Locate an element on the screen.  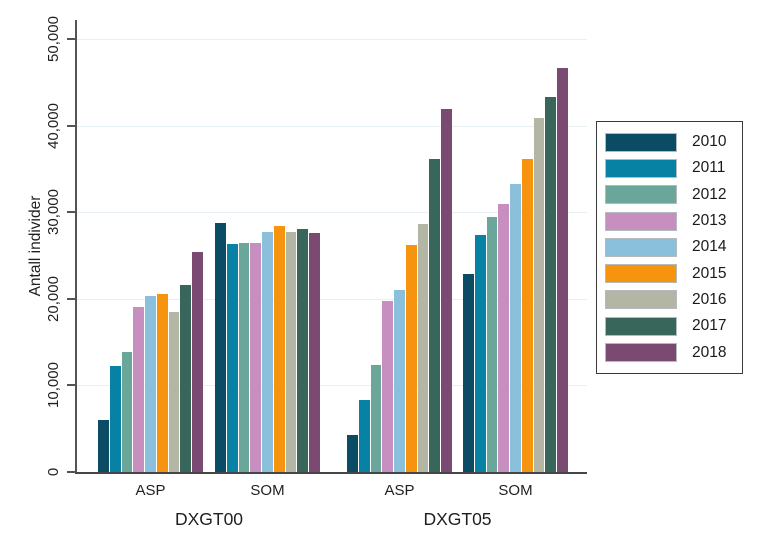
y-tick-label: 40,000 is located at coordinates (53, 126).